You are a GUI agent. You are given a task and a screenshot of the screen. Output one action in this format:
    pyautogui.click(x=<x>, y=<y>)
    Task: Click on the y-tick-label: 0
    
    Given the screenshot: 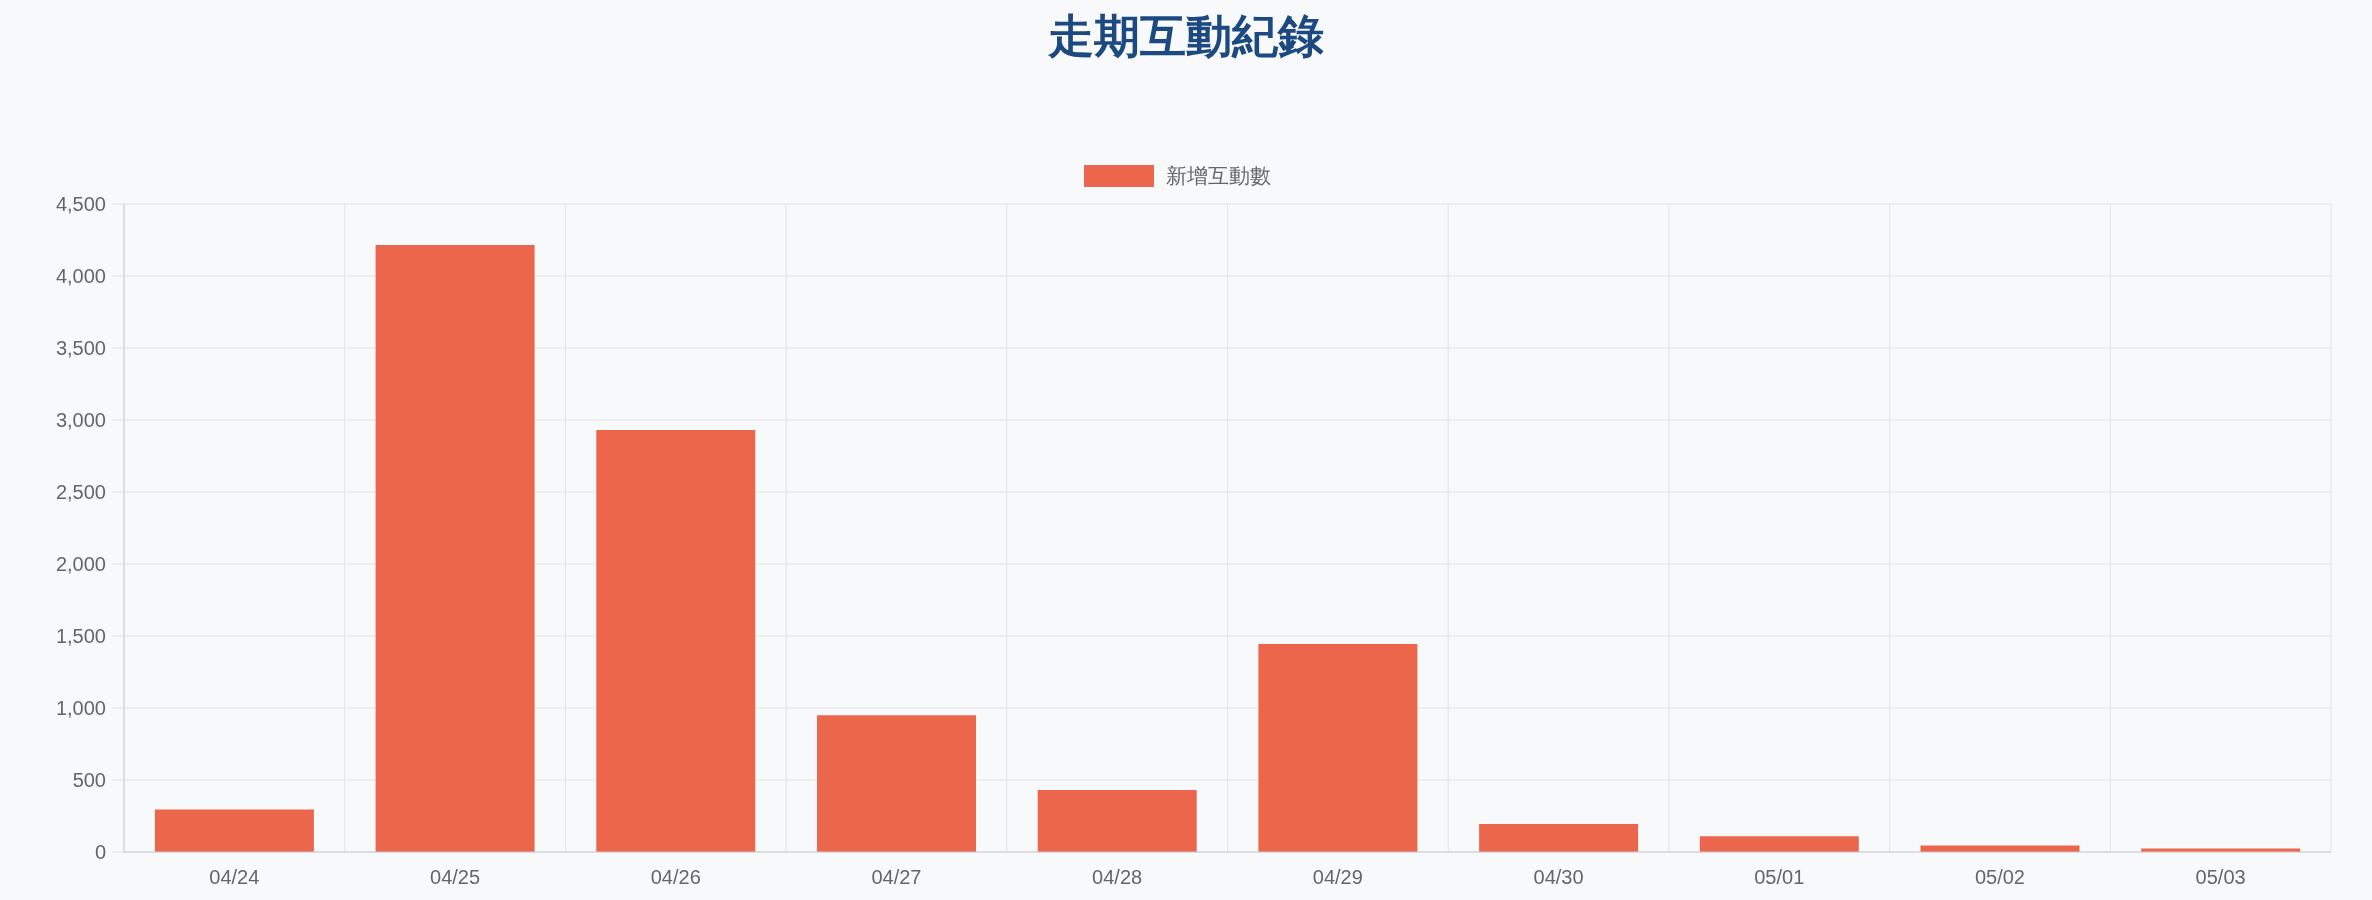 What is the action you would take?
    pyautogui.click(x=100, y=852)
    